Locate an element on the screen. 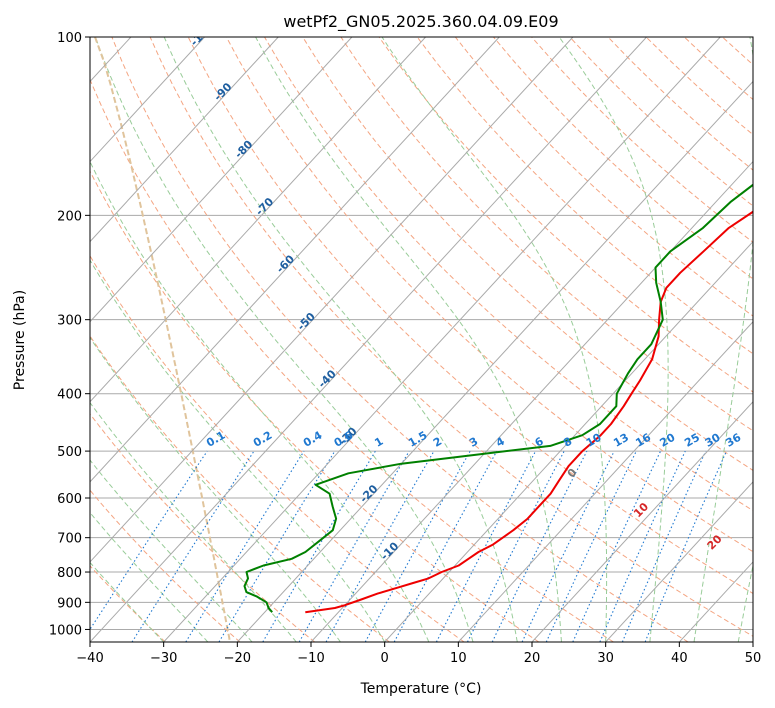  isotherm-label: -100 is located at coordinates (202, 34).